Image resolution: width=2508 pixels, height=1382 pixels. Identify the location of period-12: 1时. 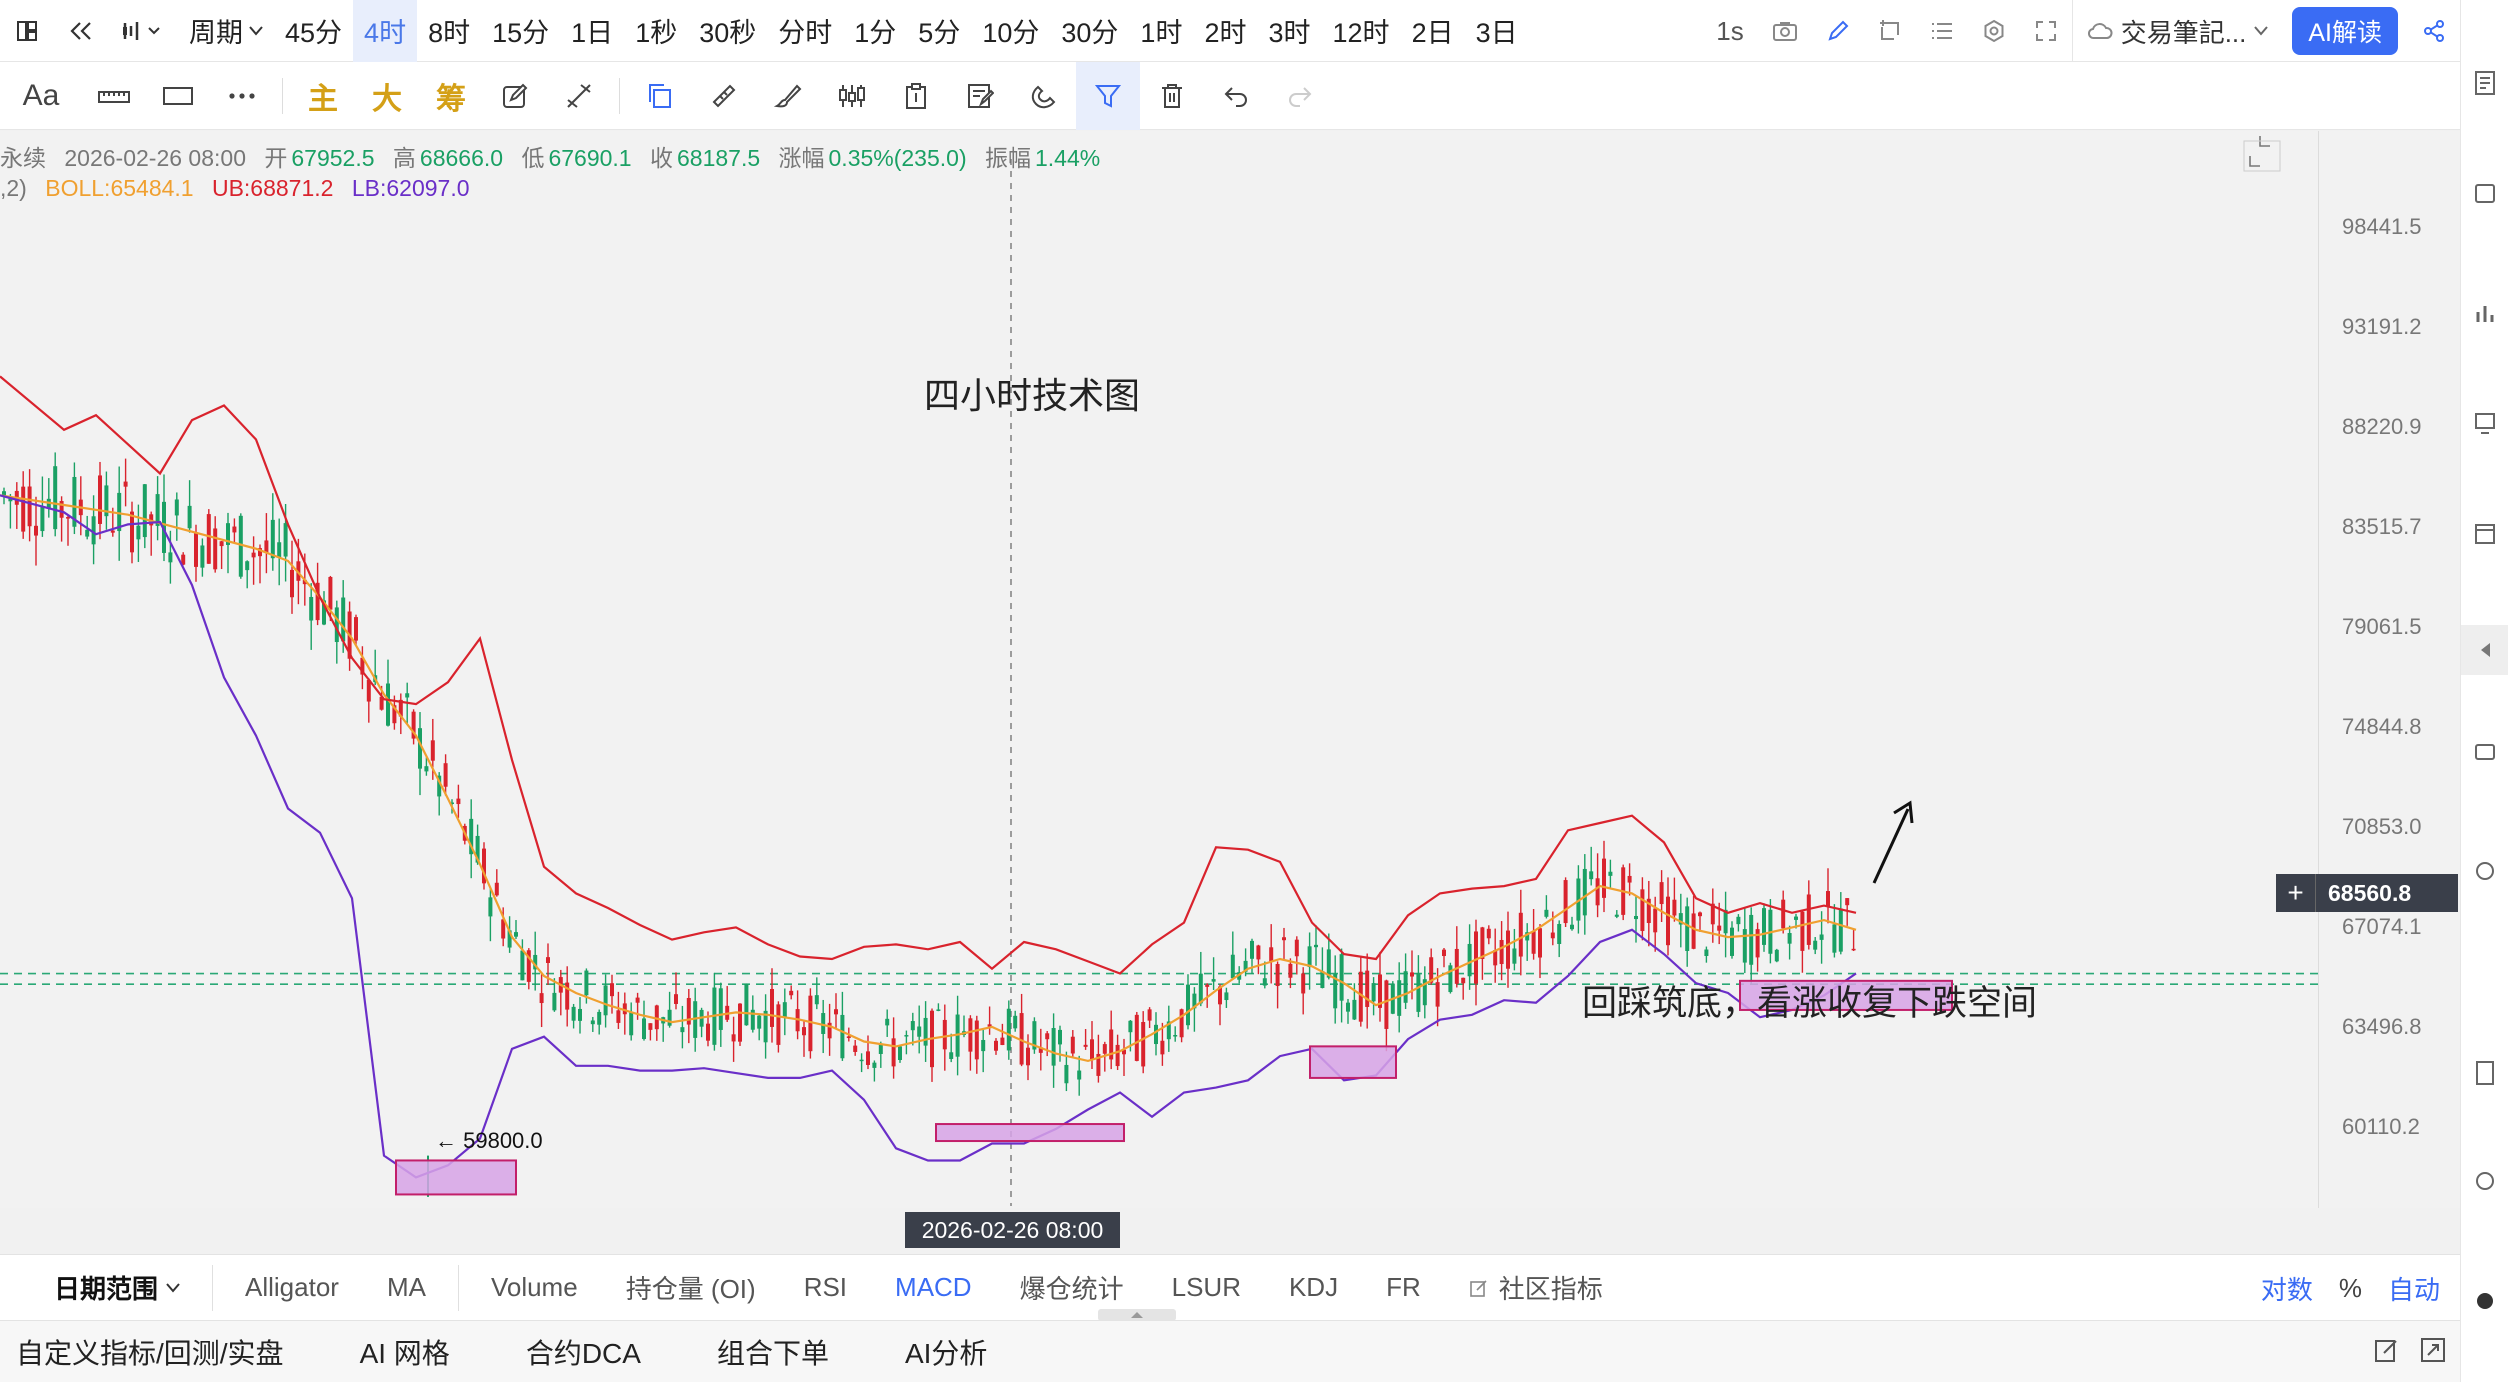
(1161, 33).